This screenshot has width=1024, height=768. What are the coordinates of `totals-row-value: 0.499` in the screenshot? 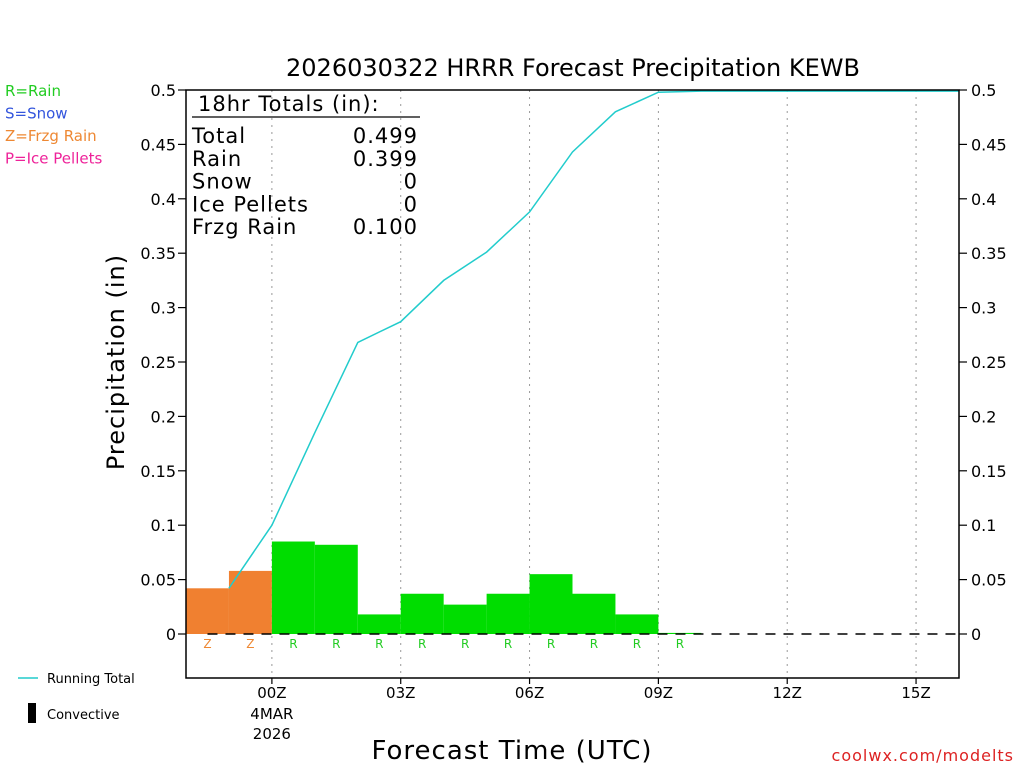 It's located at (385, 136).